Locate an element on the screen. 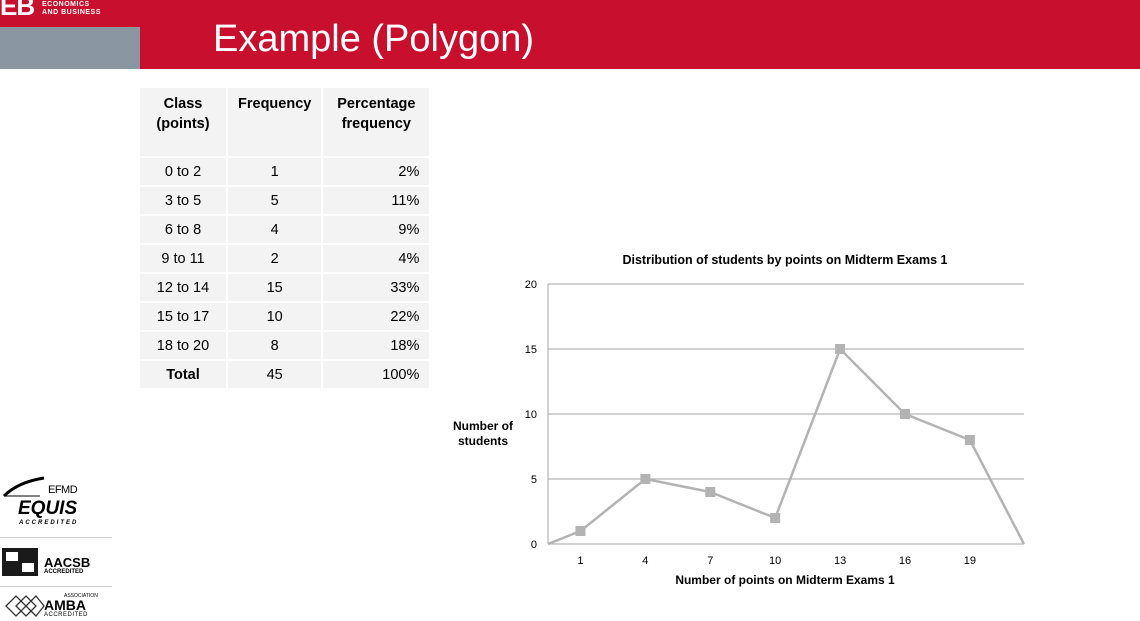 The height and width of the screenshot is (621, 1140). school-logo-mark: EB is located at coordinates (17, 10).